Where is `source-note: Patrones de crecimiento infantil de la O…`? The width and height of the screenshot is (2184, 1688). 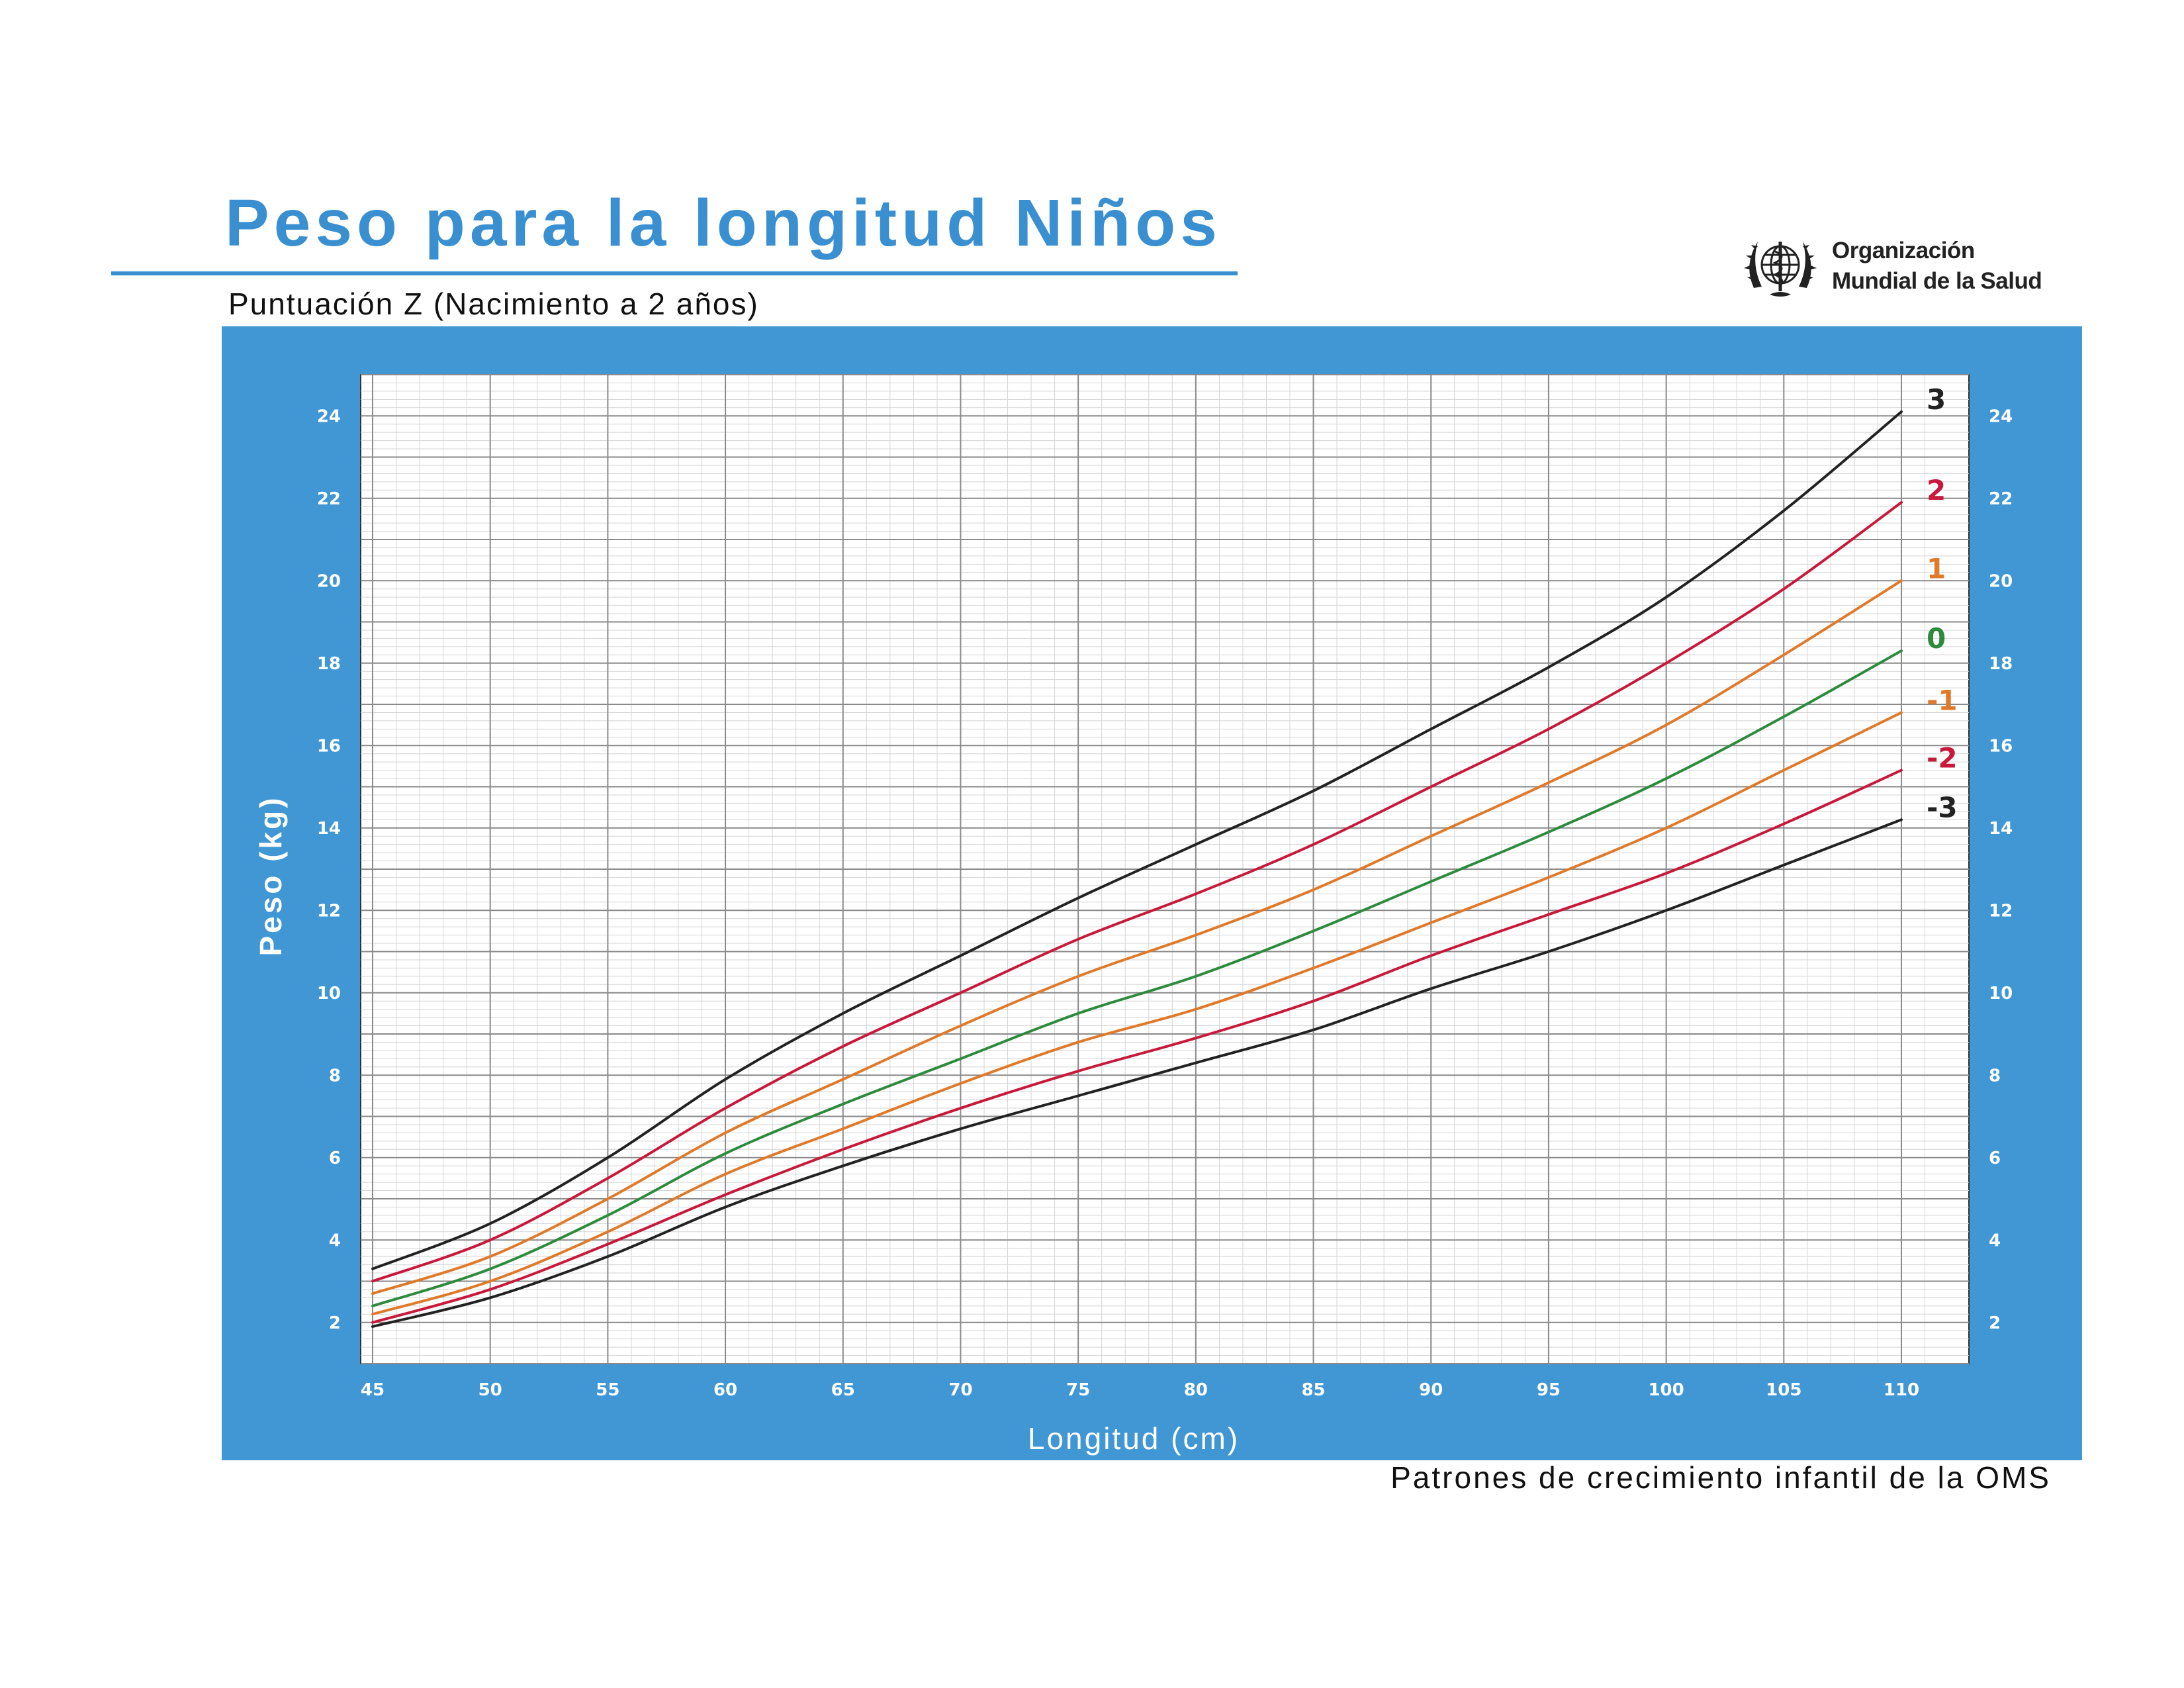 source-note: Patrones de crecimiento infantil de la O… is located at coordinates (1720, 1477).